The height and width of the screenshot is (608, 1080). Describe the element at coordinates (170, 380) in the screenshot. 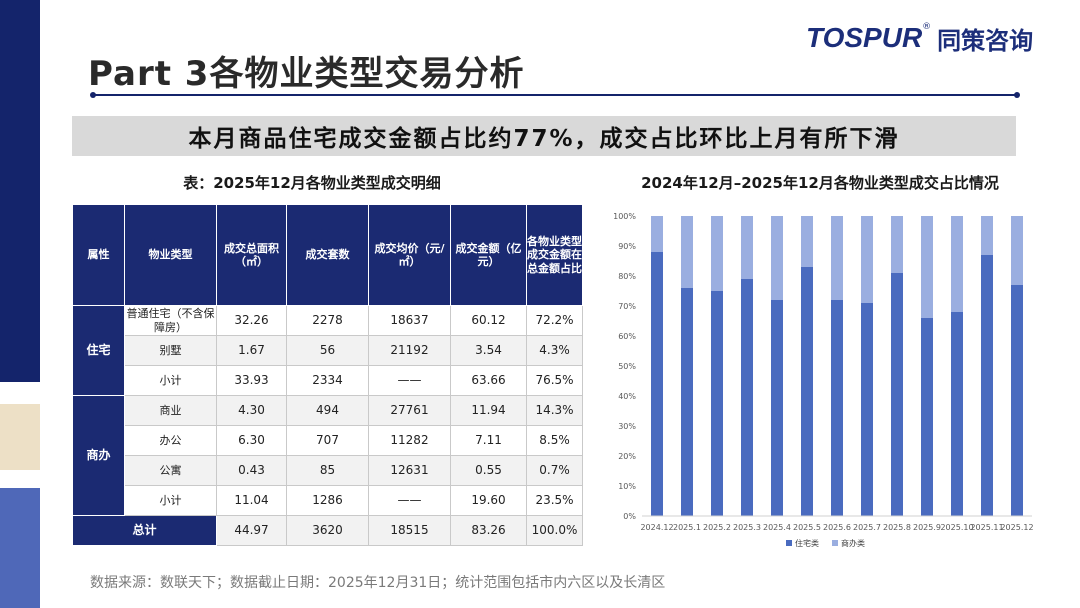

I see `type-cell: 小计` at that location.